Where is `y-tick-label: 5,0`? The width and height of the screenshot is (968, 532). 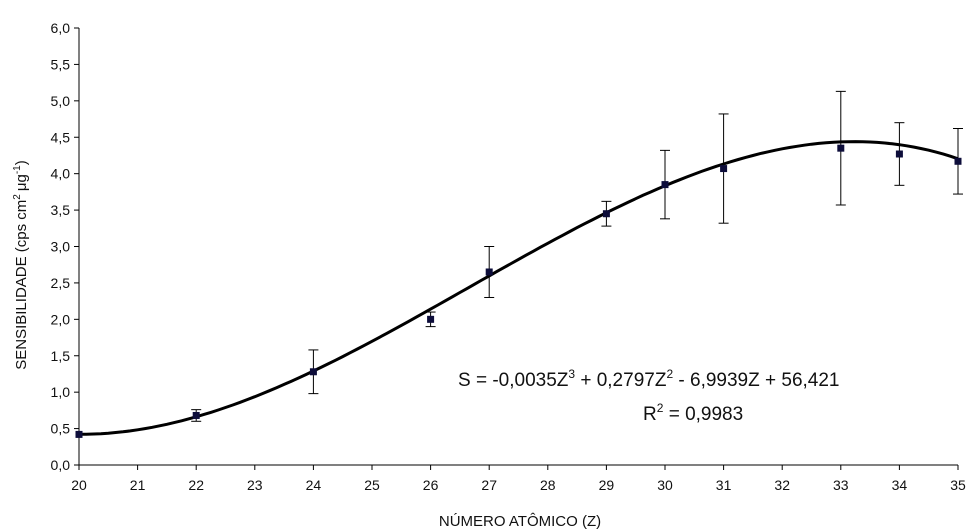 y-tick-label: 5,0 is located at coordinates (61, 101).